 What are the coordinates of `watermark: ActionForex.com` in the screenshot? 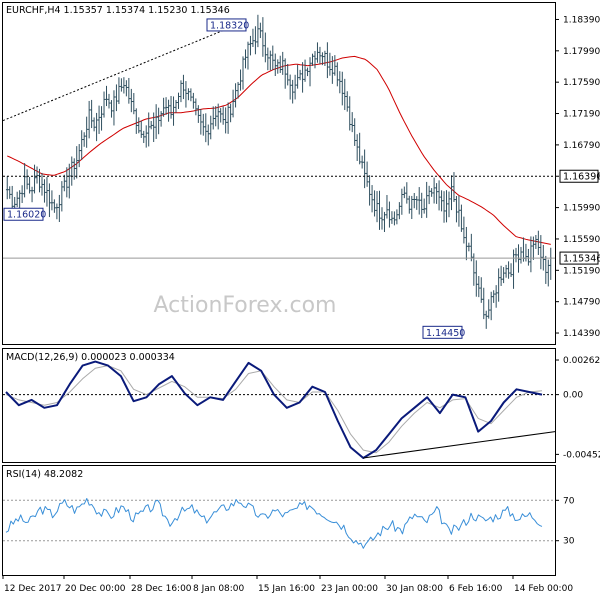 It's located at (245, 305).